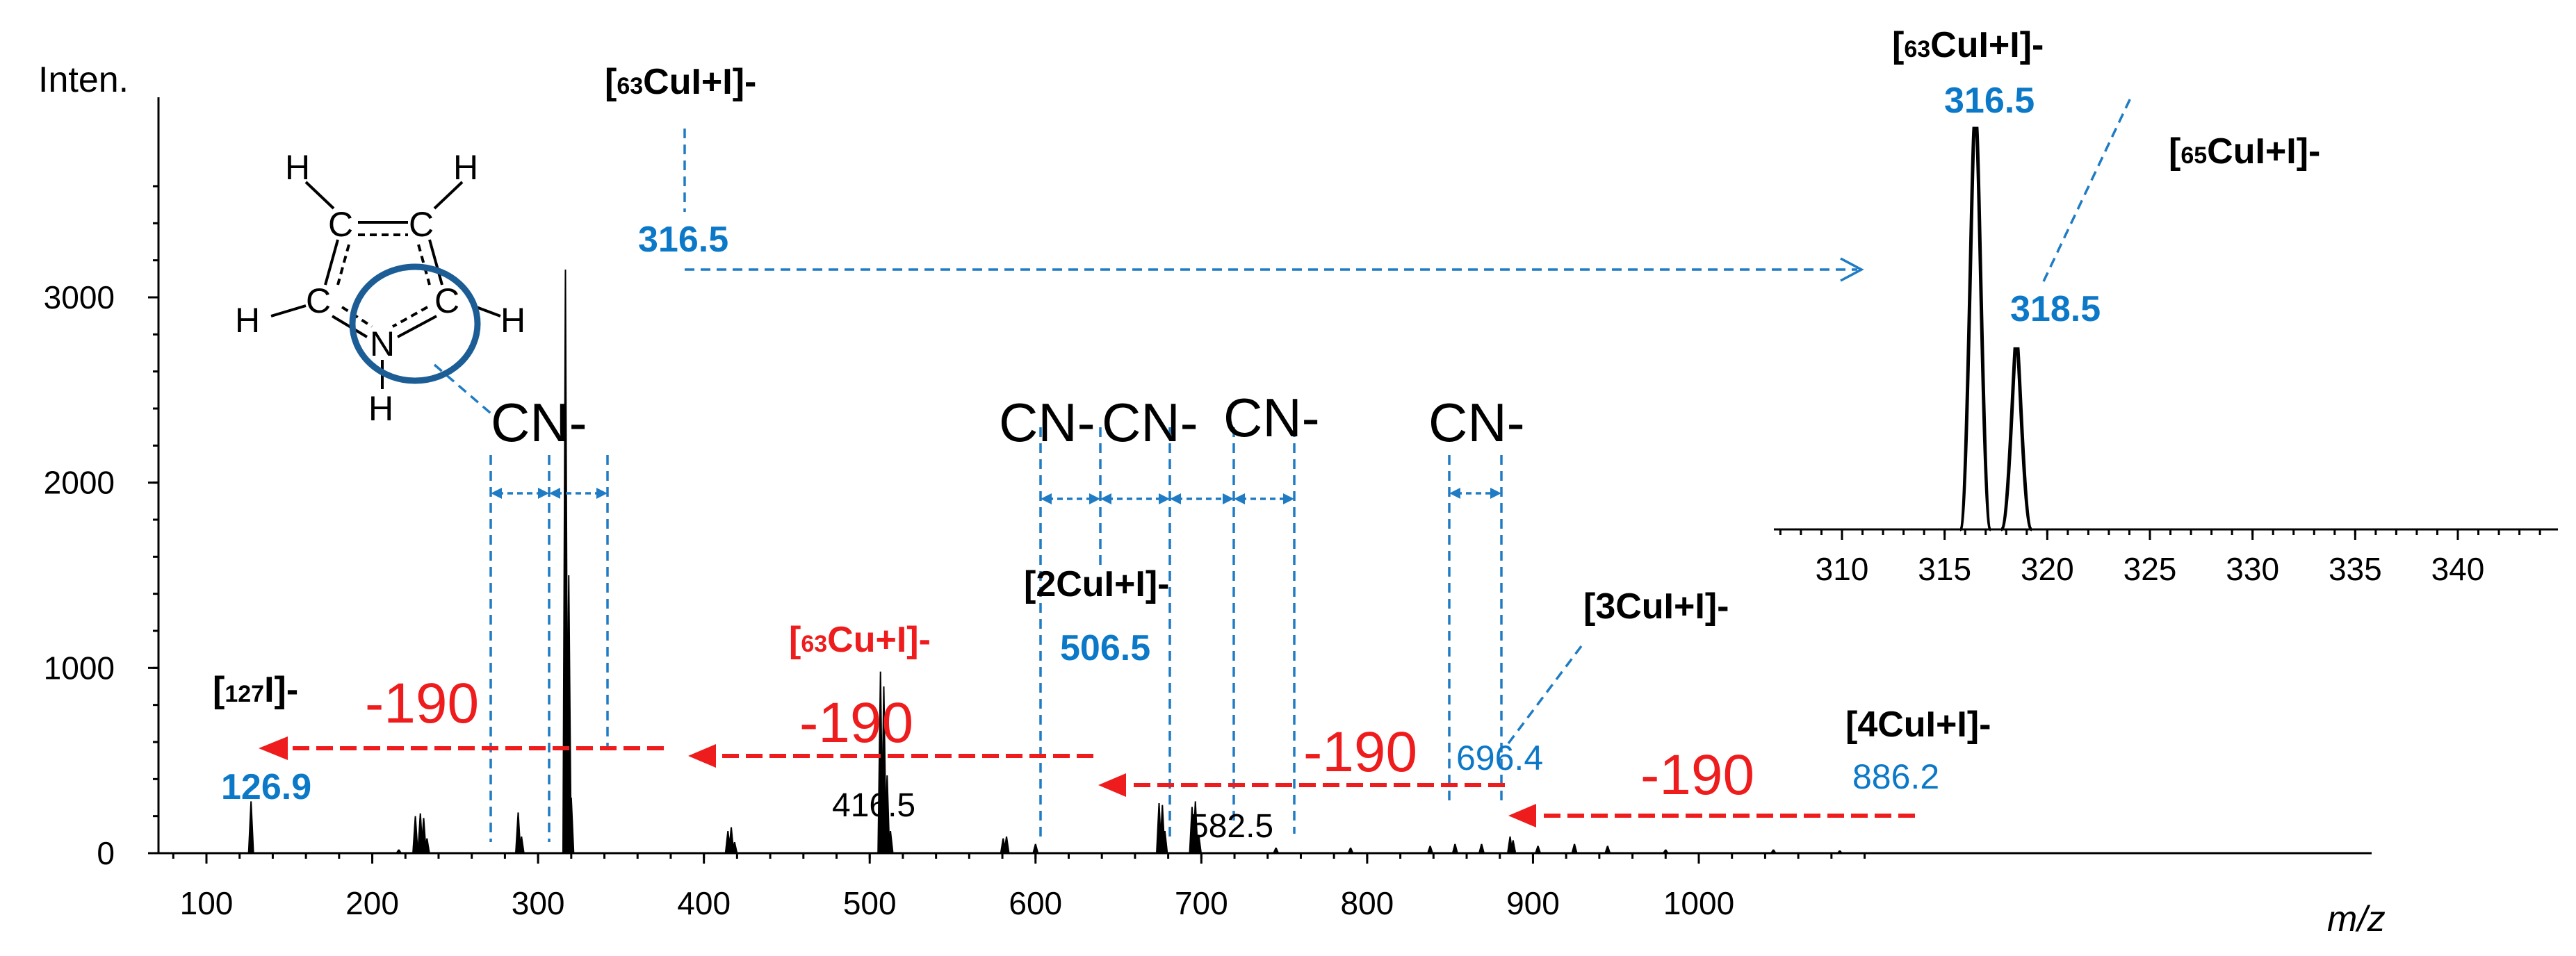 This screenshot has height=956, width=2576. Describe the element at coordinates (1918, 724) in the screenshot. I see `ion-label-4cui: [4CuI+I]-` at that location.